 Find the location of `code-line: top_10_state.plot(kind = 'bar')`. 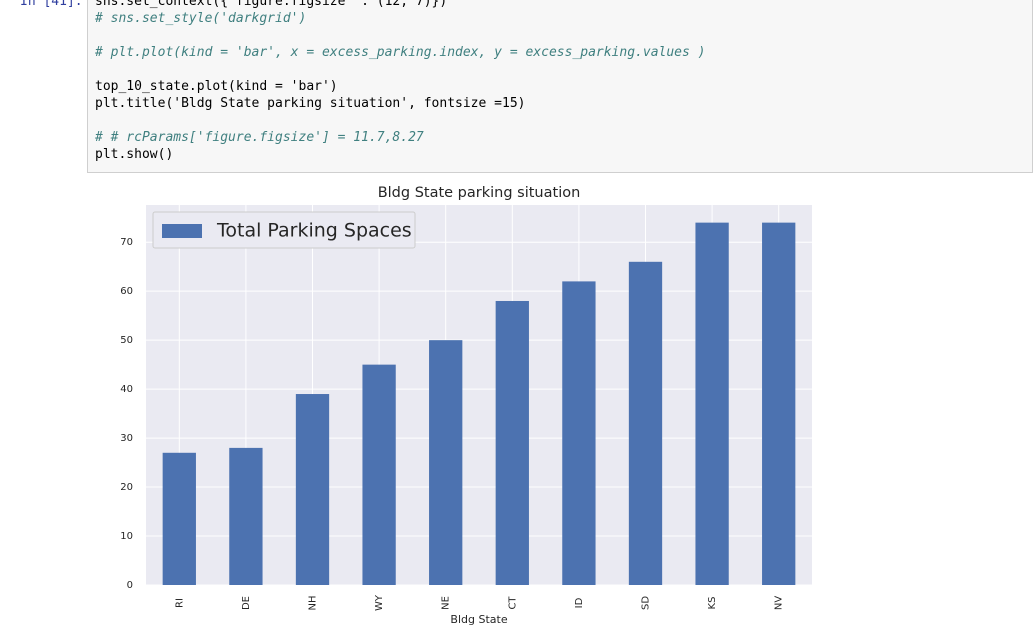

code-line: top_10_state.plot(kind = 'bar') is located at coordinates (216, 86).